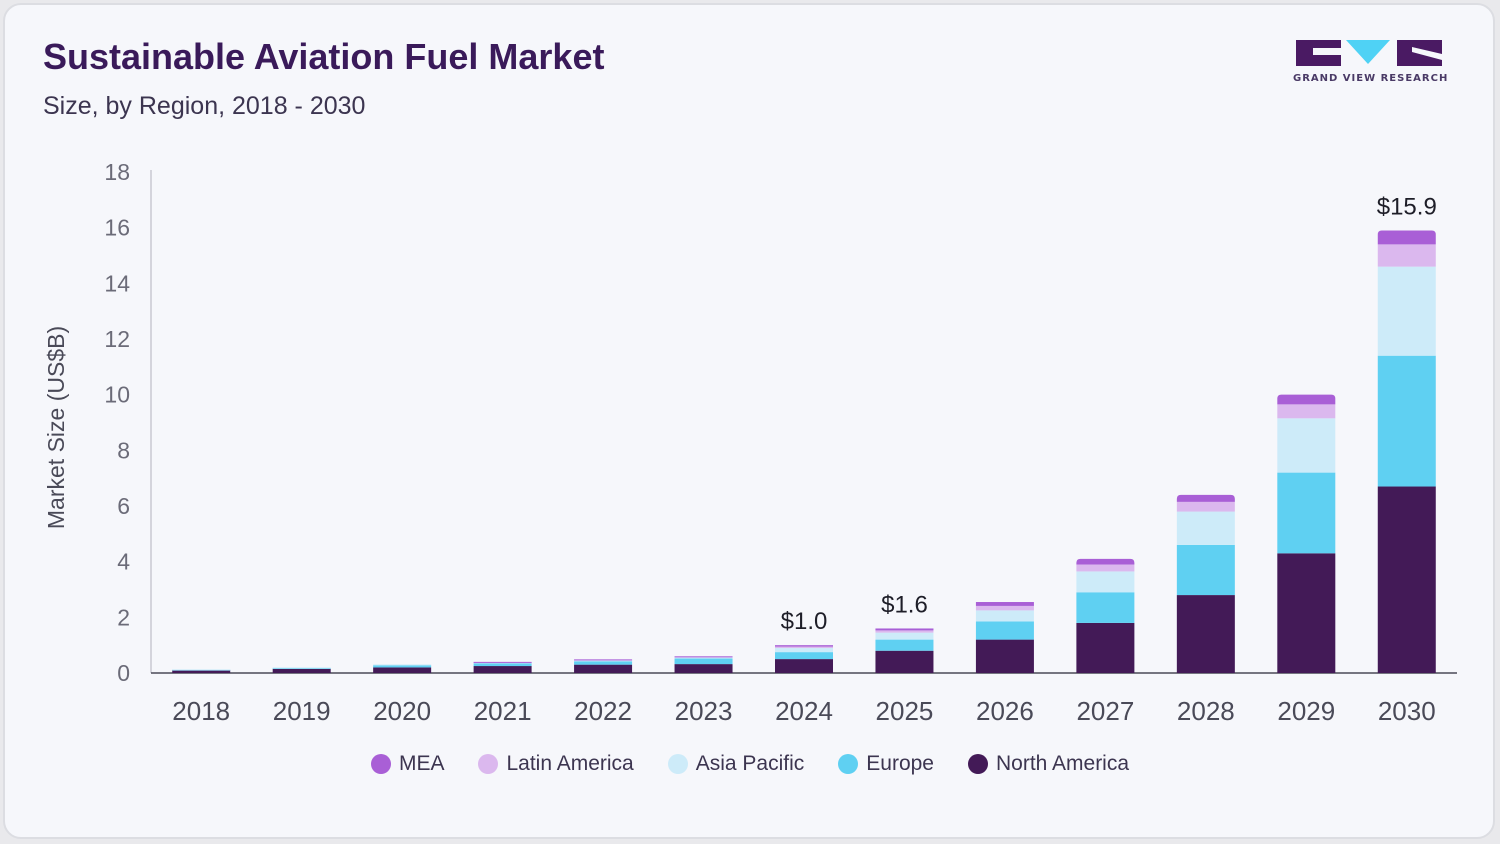 This screenshot has height=844, width=1500. What do you see at coordinates (1306, 711) in the screenshot?
I see `x-tick-label: 2029` at bounding box center [1306, 711].